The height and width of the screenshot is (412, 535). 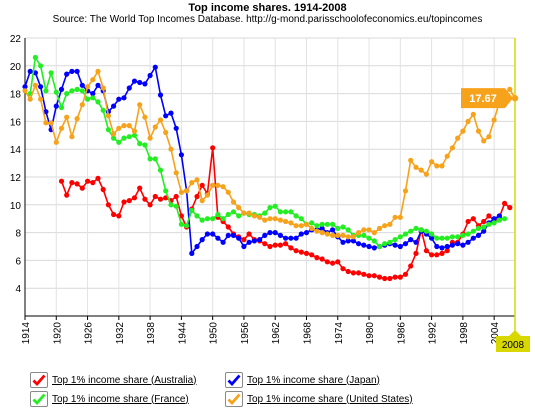 I want to click on legend-label-australia: Top 1% income share (Australia), so click(x=124, y=380).